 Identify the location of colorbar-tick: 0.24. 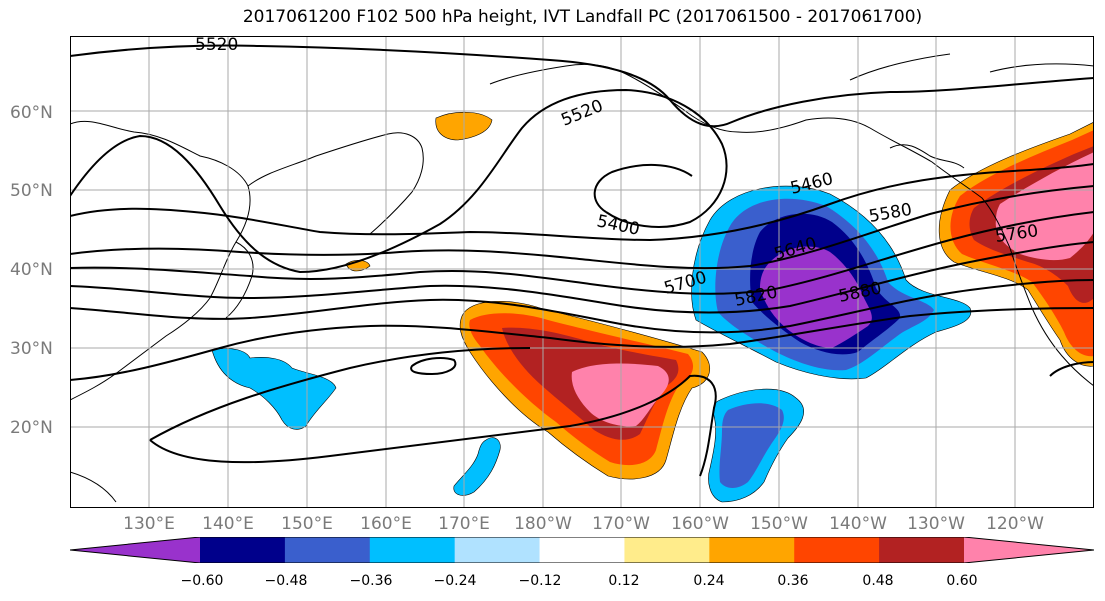
(709, 581).